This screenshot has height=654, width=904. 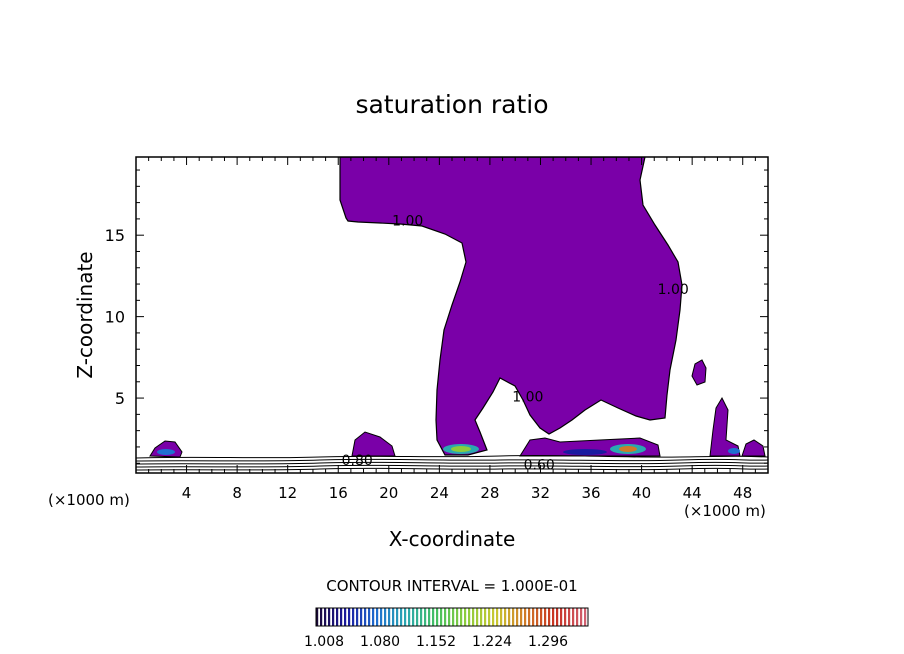 I want to click on x-tick-label: 40, so click(x=641, y=493).